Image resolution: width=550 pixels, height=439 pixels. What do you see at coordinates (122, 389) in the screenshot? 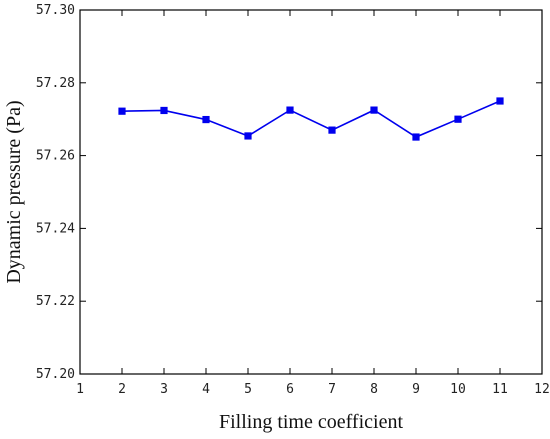
I see `x-tick-label: 2` at bounding box center [122, 389].